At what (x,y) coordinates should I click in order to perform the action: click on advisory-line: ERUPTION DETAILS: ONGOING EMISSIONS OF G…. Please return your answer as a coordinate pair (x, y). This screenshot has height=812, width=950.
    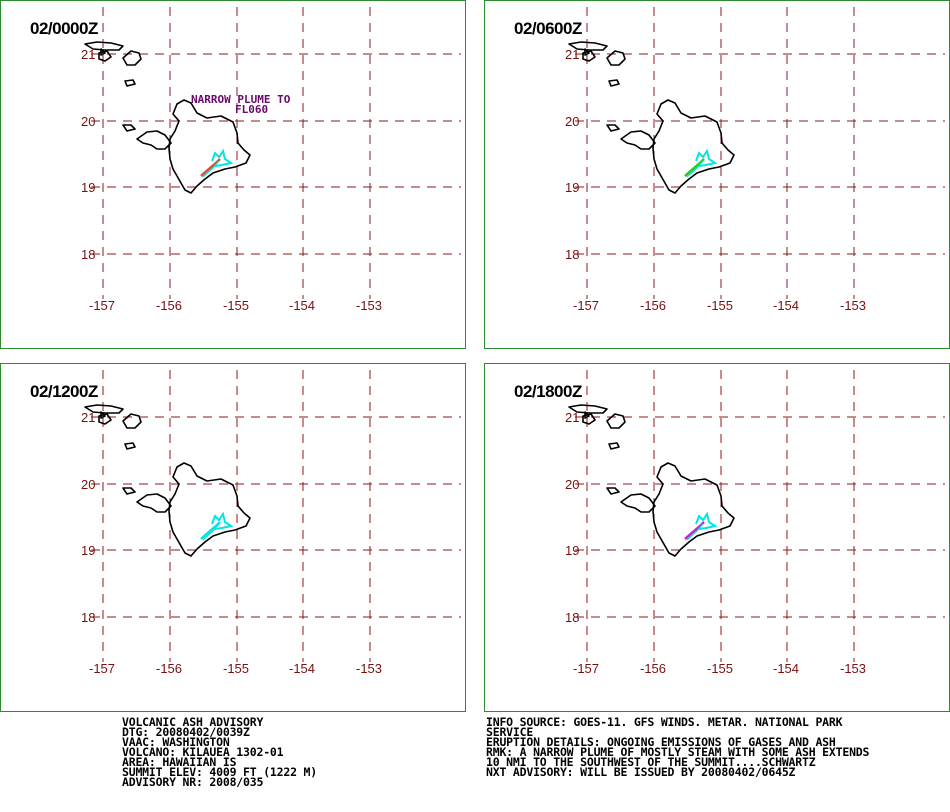
    Looking at the image, I should click on (661, 742).